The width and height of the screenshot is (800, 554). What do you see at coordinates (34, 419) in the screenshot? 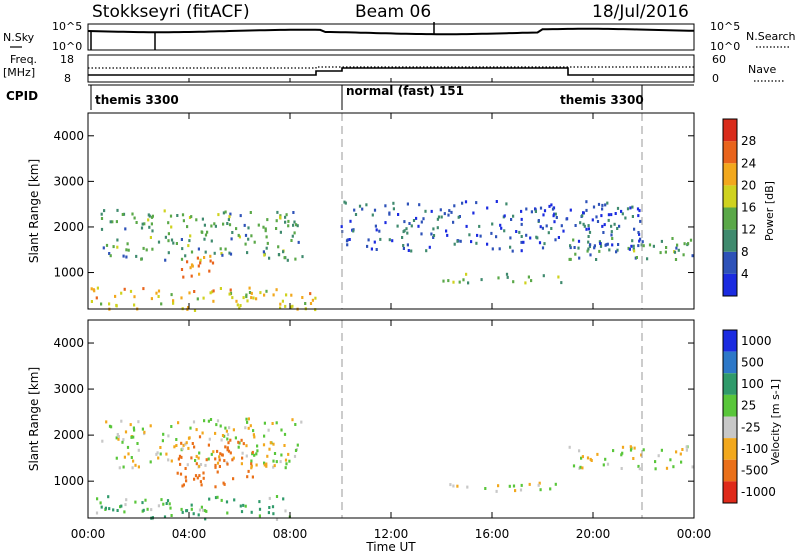
I see `velocity-ylabel: Slant Range [km]` at bounding box center [34, 419].